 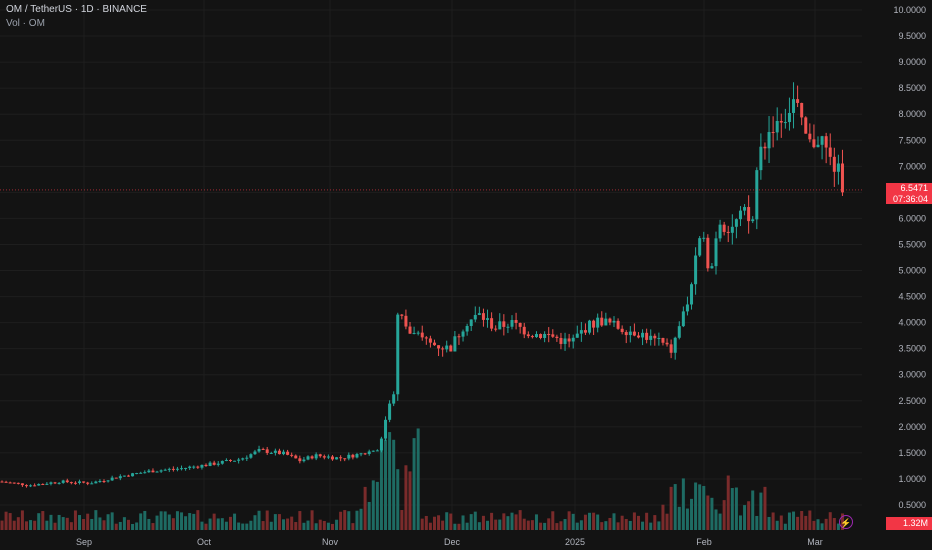 I want to click on price-tick-label: 9.0000, so click(x=912, y=62).